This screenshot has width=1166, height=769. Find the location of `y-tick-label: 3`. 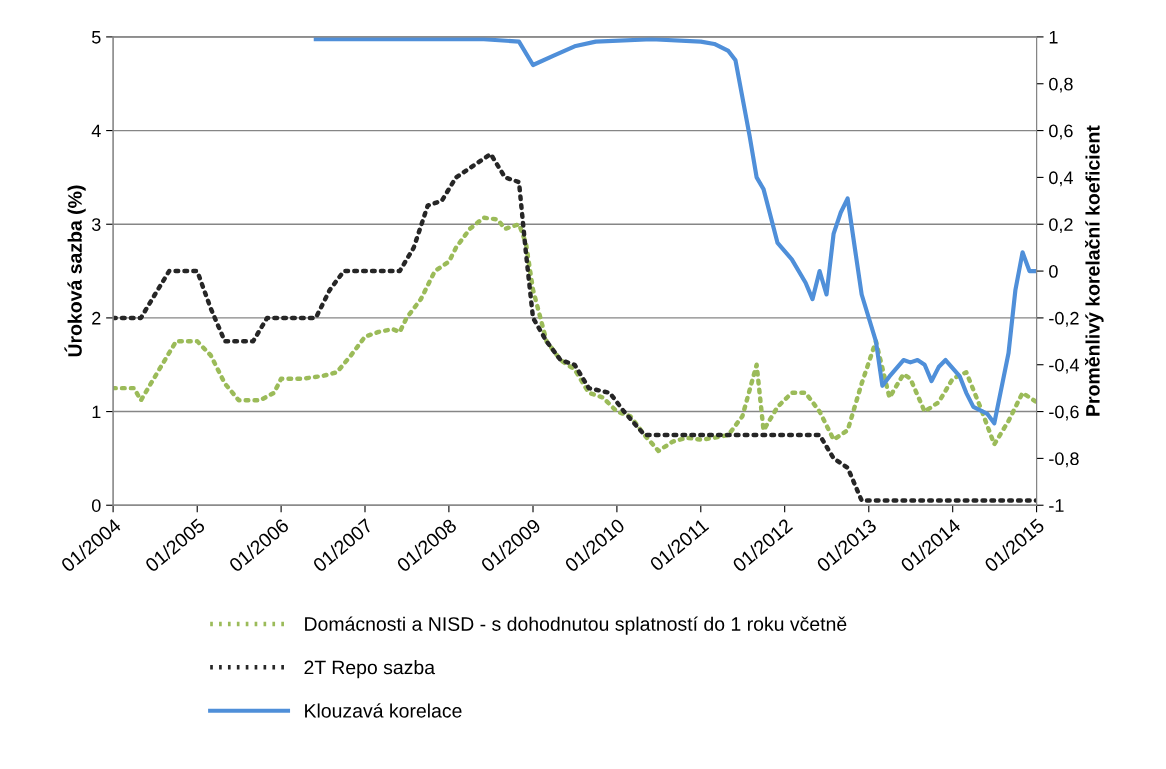

y-tick-label: 3 is located at coordinates (96, 224).